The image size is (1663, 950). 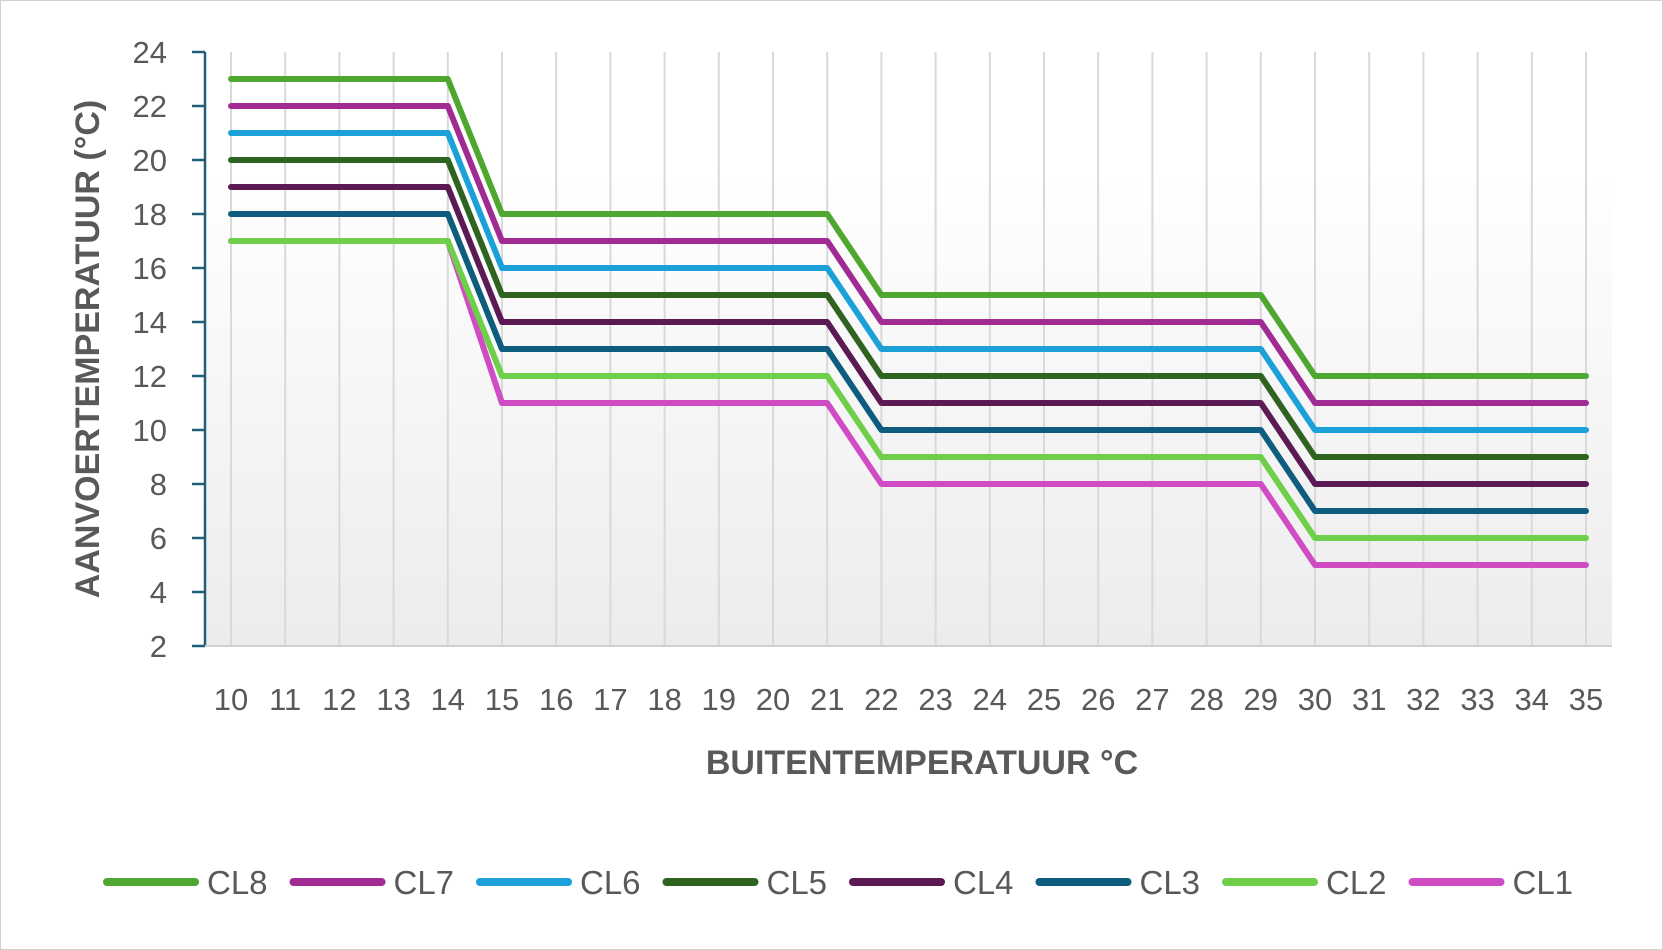 What do you see at coordinates (158, 646) in the screenshot?
I see `y-tick-label: 2` at bounding box center [158, 646].